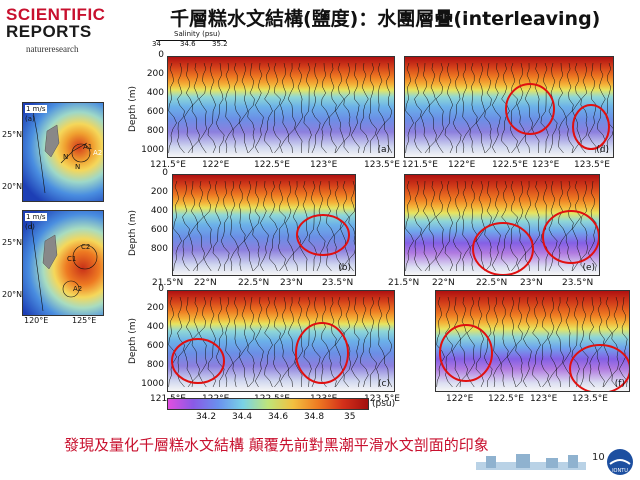 This screenshot has width=640, height=480. What do you see at coordinates (278, 417) in the screenshot?
I see `colorbar-tick: 34.6` at bounding box center [278, 417].